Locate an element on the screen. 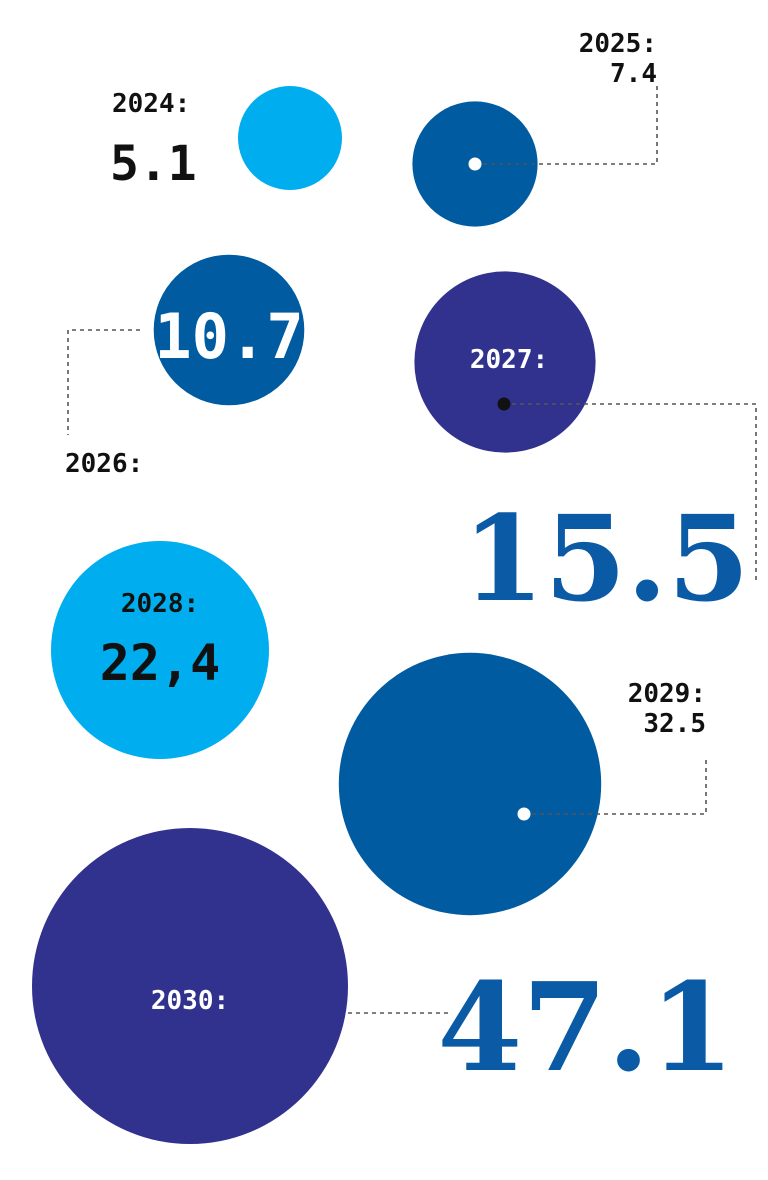 This screenshot has height=1180, width=768. value-label-2030: 47.1 is located at coordinates (585, 1027).